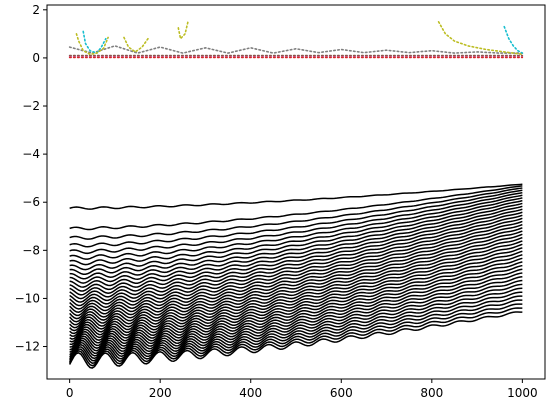  What do you see at coordinates (296, 39) in the screenshot?
I see `dotted-series-group` at bounding box center [296, 39].